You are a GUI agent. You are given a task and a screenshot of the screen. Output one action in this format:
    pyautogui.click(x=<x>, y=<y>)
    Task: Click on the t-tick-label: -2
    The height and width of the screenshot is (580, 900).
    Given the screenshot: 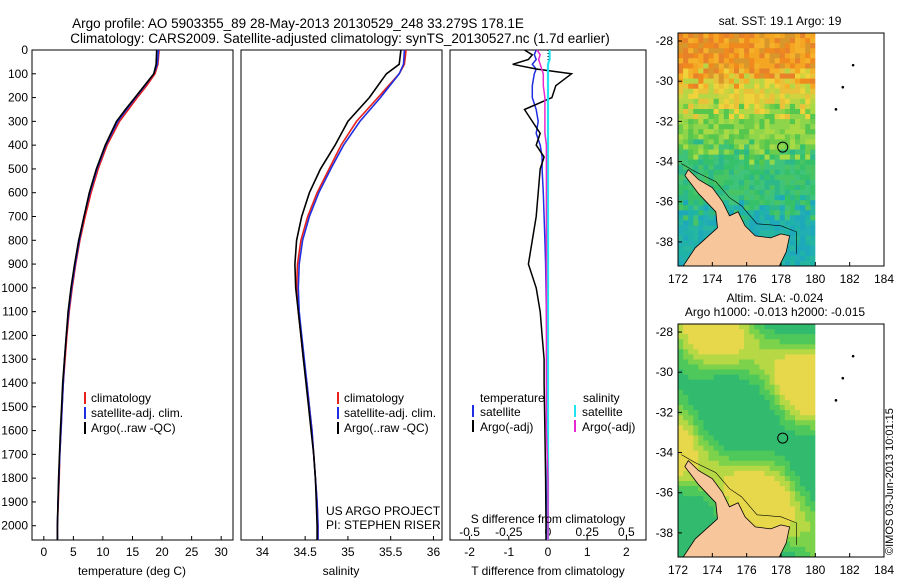 What is the action you would take?
    pyautogui.click(x=469, y=552)
    